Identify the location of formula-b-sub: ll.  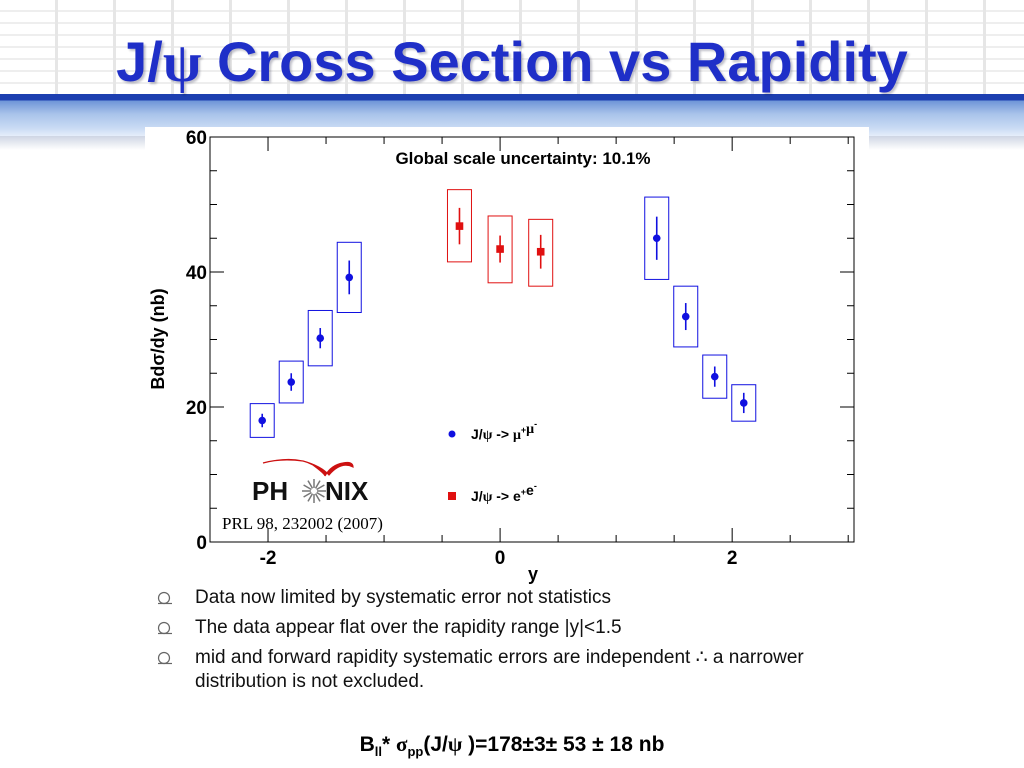
(378, 751).